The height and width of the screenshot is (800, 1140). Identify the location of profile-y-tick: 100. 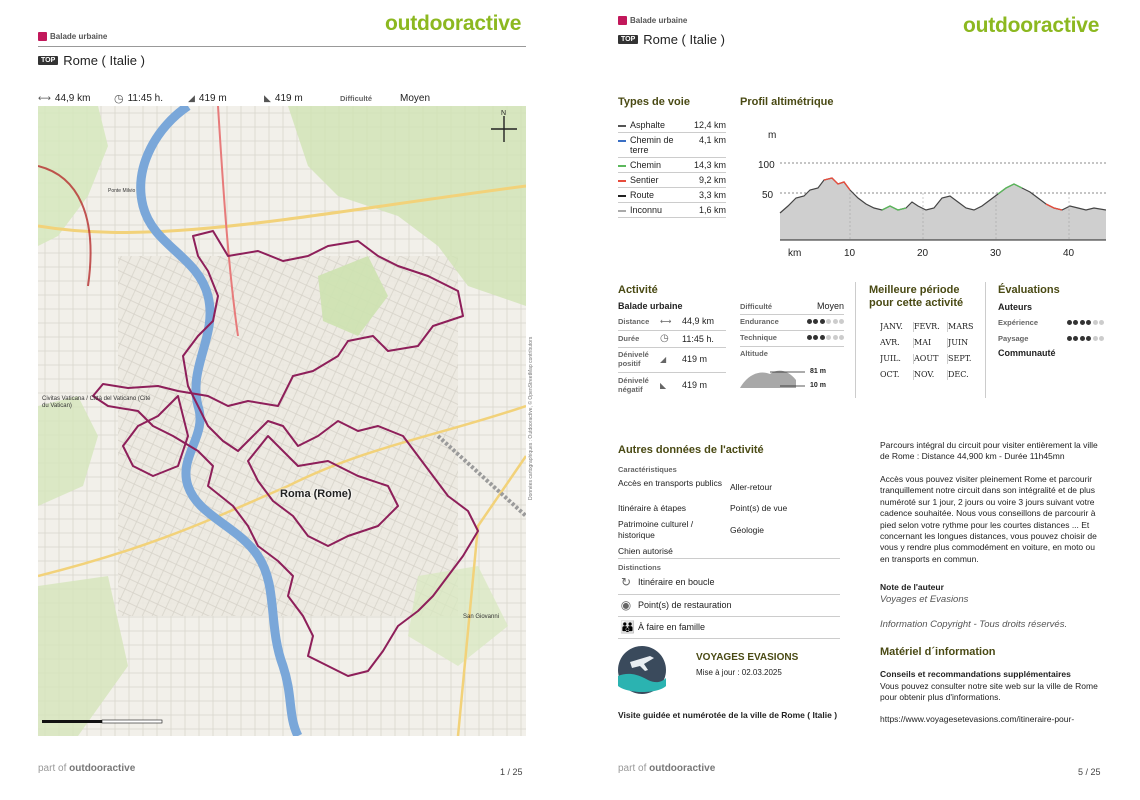
(766, 165).